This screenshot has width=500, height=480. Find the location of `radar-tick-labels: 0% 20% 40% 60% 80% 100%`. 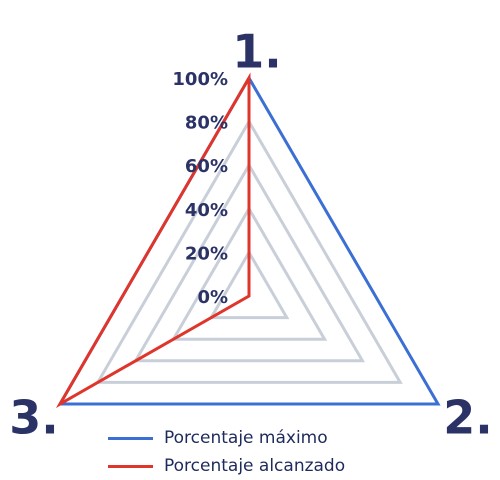

radar-tick-labels: 0% 20% 40% 60% 80% 100% is located at coordinates (200, 188).